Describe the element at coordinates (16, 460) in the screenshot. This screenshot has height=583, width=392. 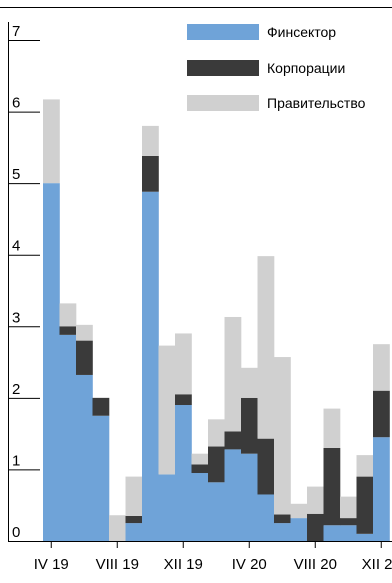
I see `y-tick-label: 1` at that location.